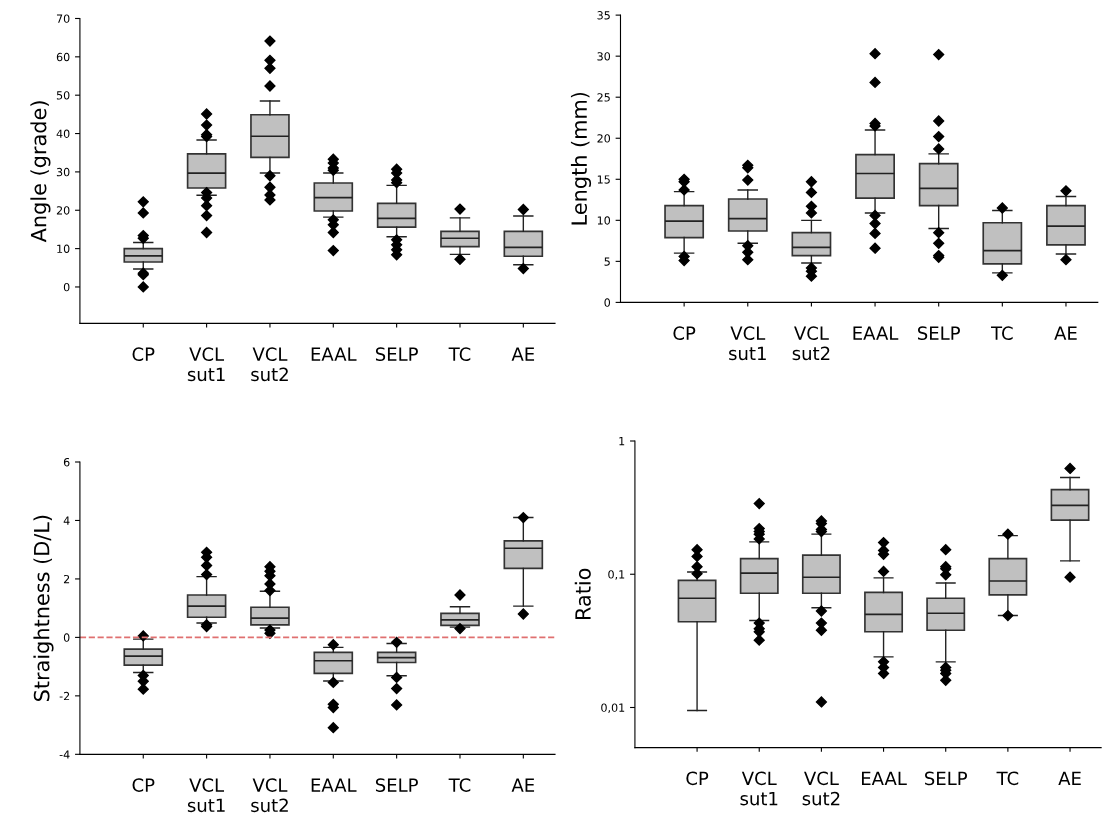 The width and height of the screenshot is (1110, 840). What do you see at coordinates (63, 57) in the screenshot?
I see `y-tick-label: 60` at bounding box center [63, 57].